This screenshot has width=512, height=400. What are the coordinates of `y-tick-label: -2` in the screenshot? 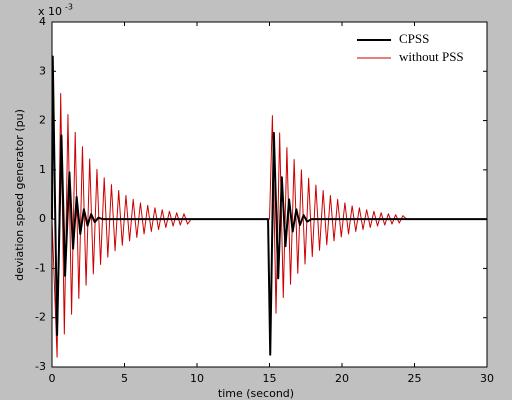 It's located at (40, 317).